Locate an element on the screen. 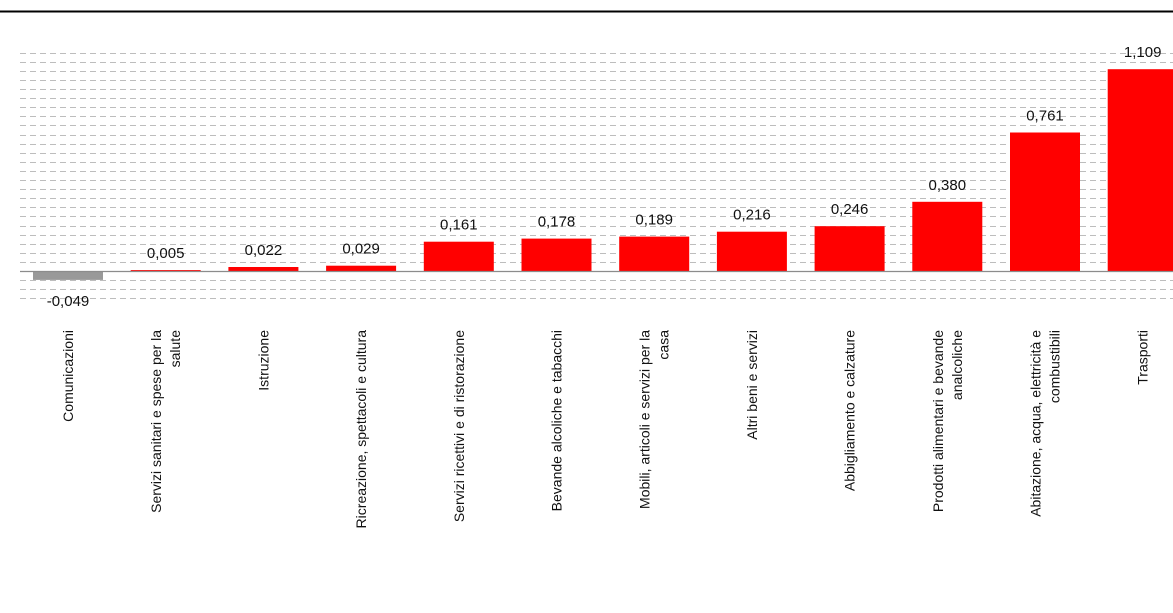  x-tick-label: Altri beni e servizi is located at coordinates (752, 385).